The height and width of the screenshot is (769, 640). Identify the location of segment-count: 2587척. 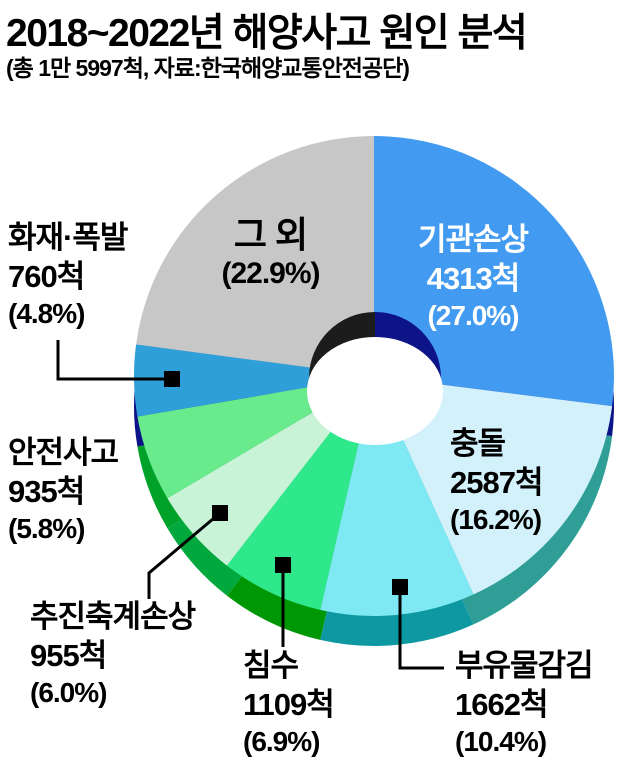
(496, 482).